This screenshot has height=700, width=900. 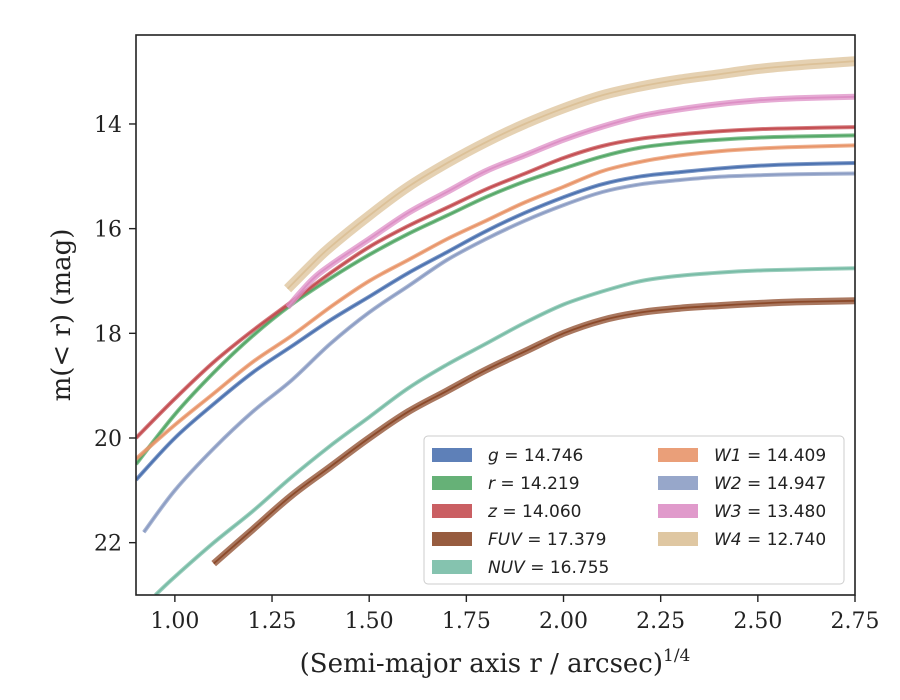 I want to click on legend-series-name: z, so click(x=492, y=512).